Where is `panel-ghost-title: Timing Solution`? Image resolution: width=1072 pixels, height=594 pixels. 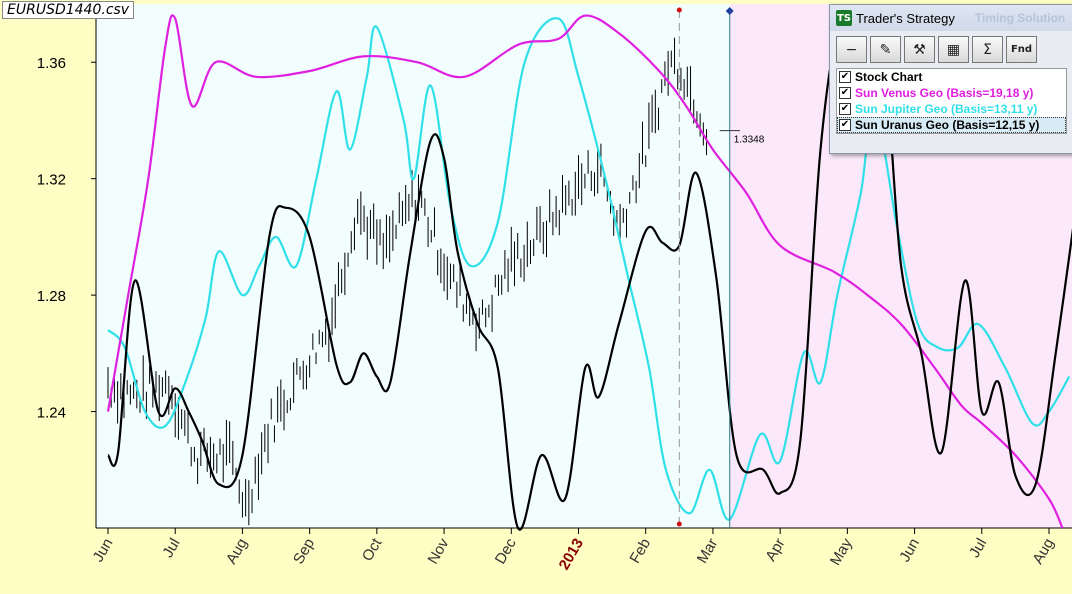
panel-ghost-title: Timing Solution is located at coordinates (1020, 18).